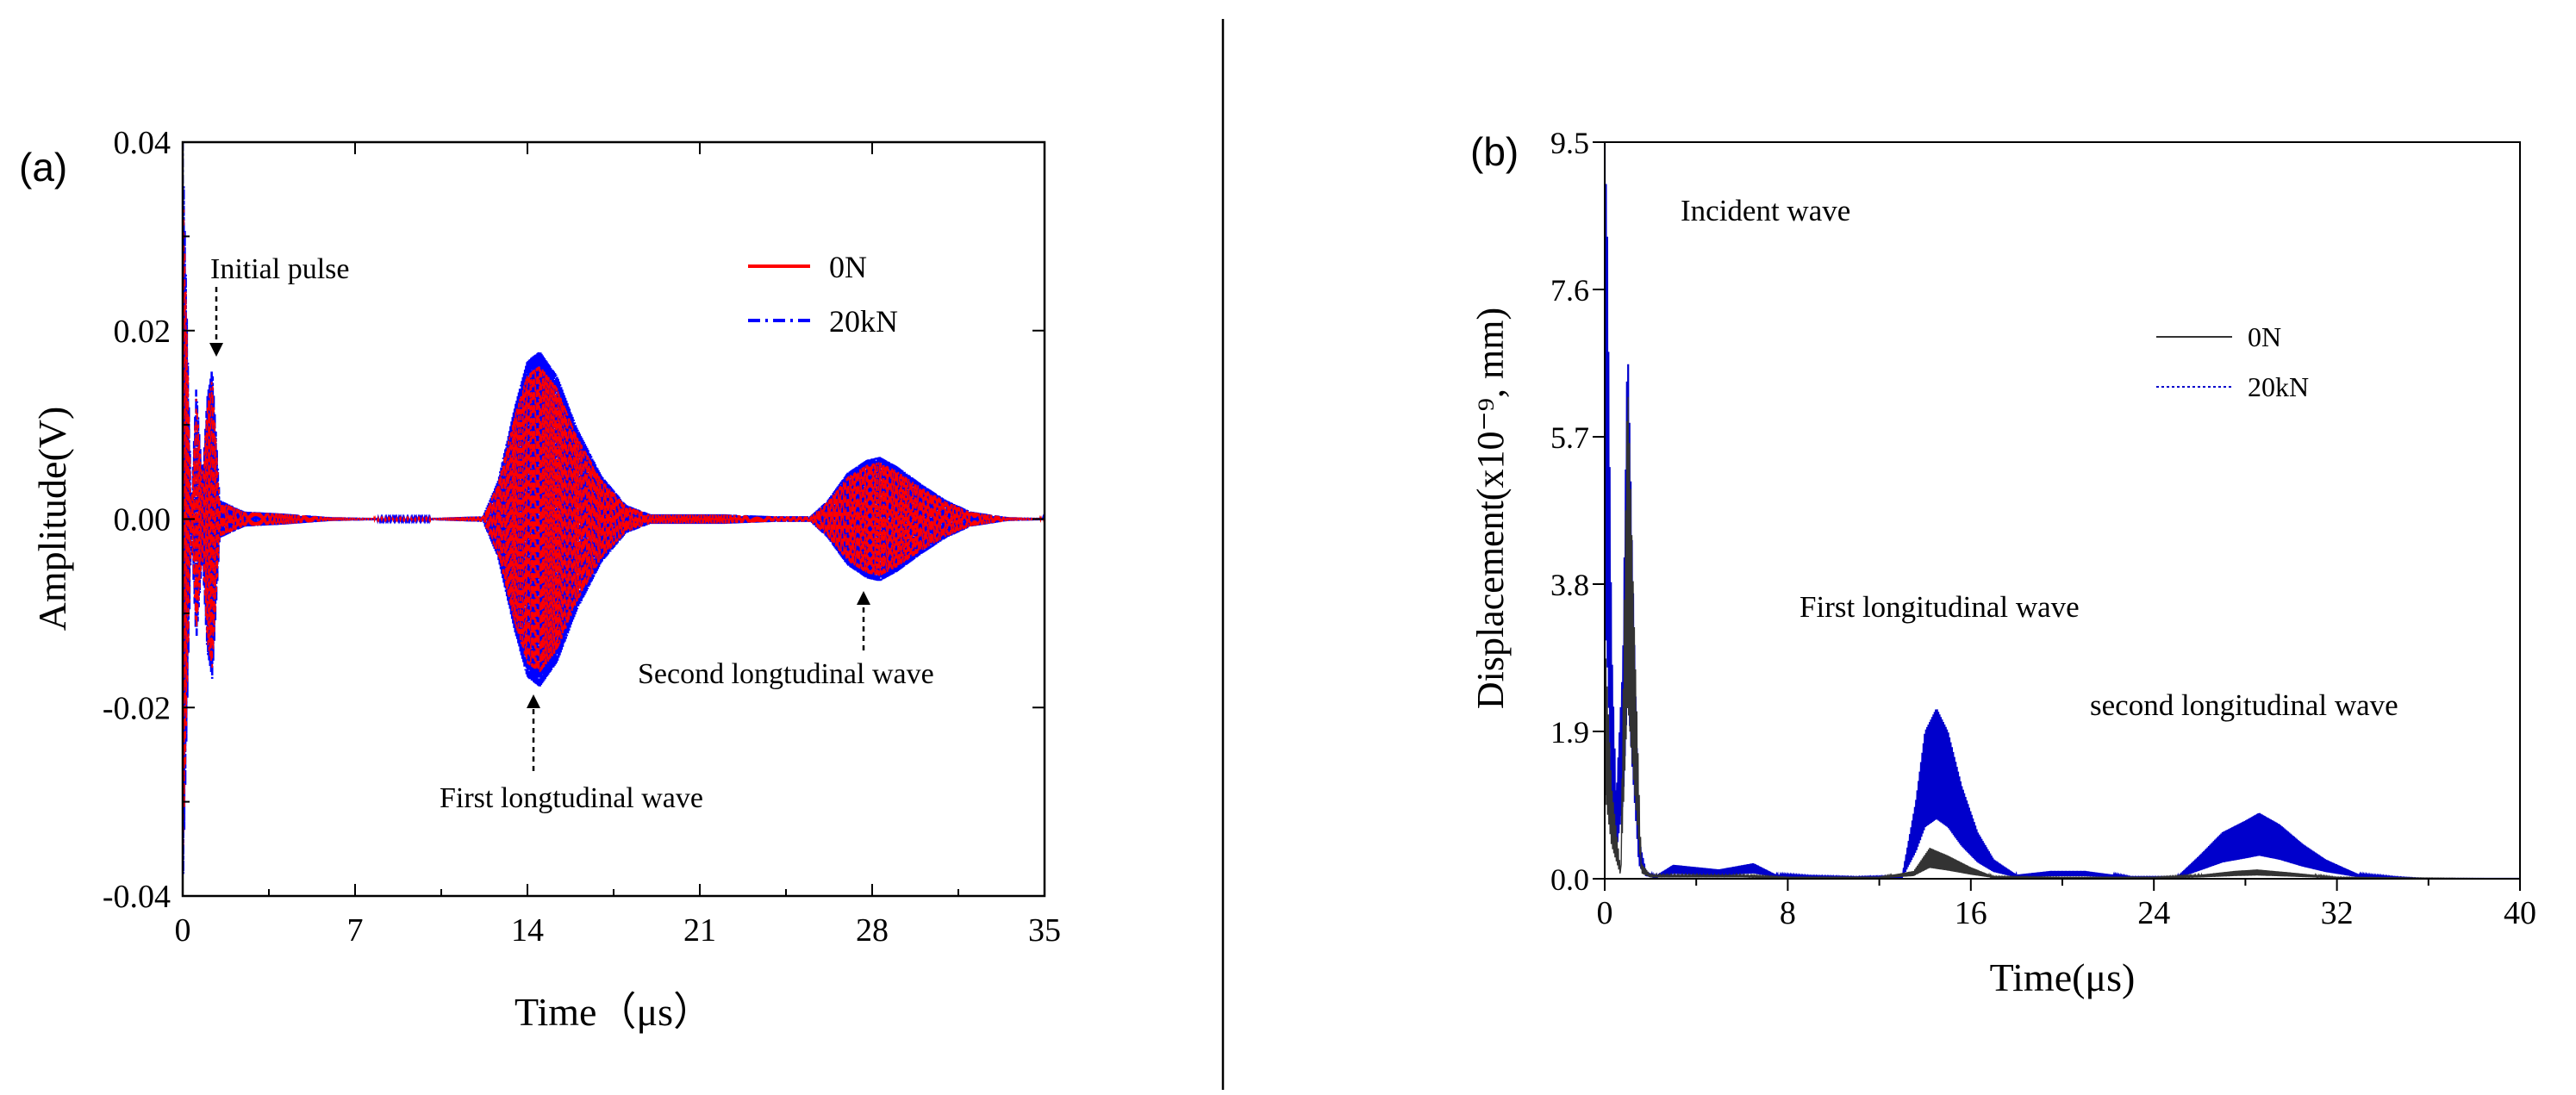  Describe the element at coordinates (872, 931) in the screenshot. I see `x-tick-label-a: 28` at that location.